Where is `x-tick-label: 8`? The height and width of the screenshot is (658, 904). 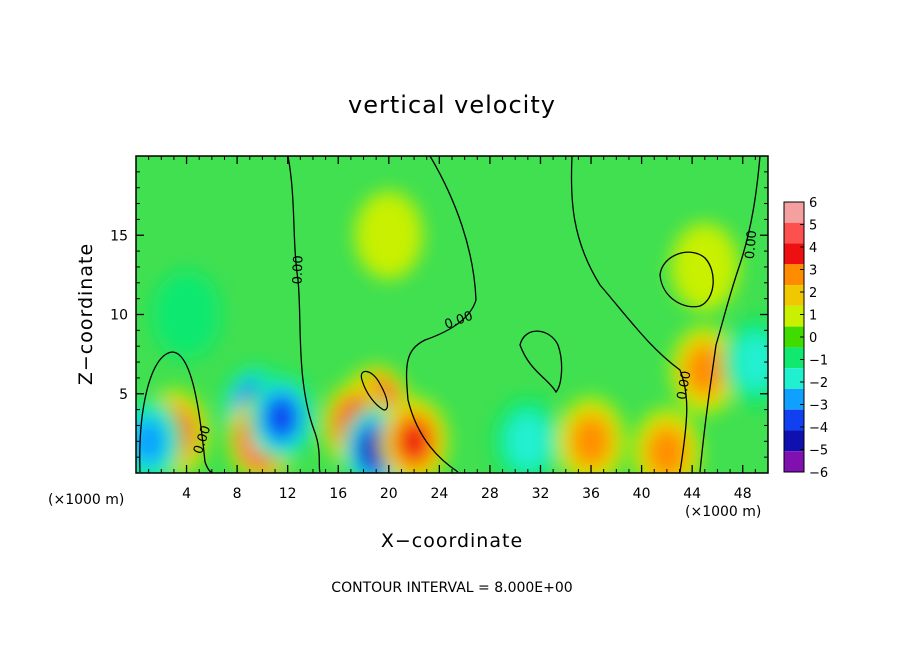 x-tick-label: 8 is located at coordinates (237, 494).